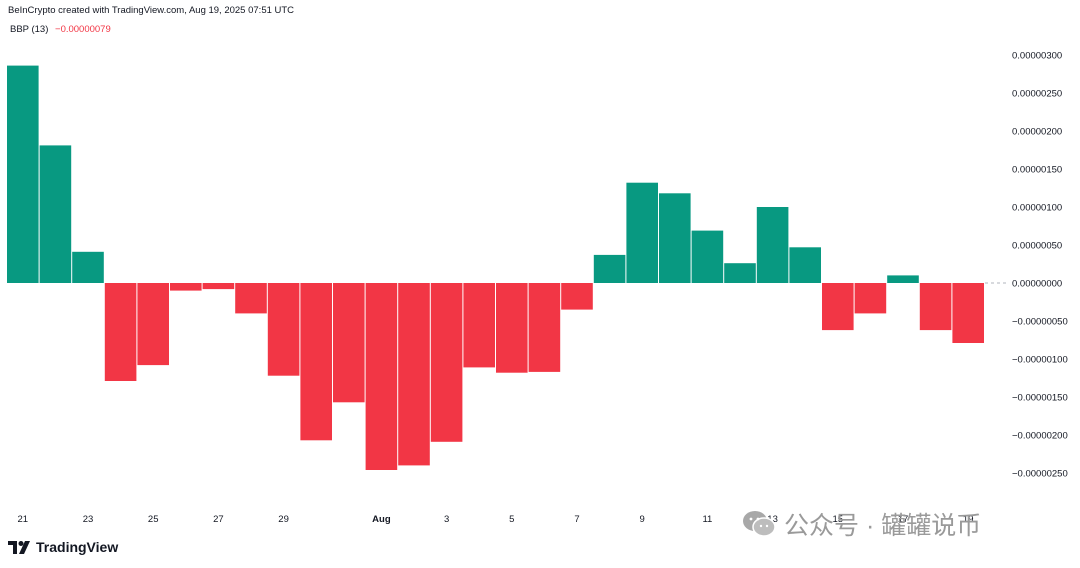 The width and height of the screenshot is (1080, 568). What do you see at coordinates (838, 519) in the screenshot?
I see `x-tick-label: 15` at bounding box center [838, 519].